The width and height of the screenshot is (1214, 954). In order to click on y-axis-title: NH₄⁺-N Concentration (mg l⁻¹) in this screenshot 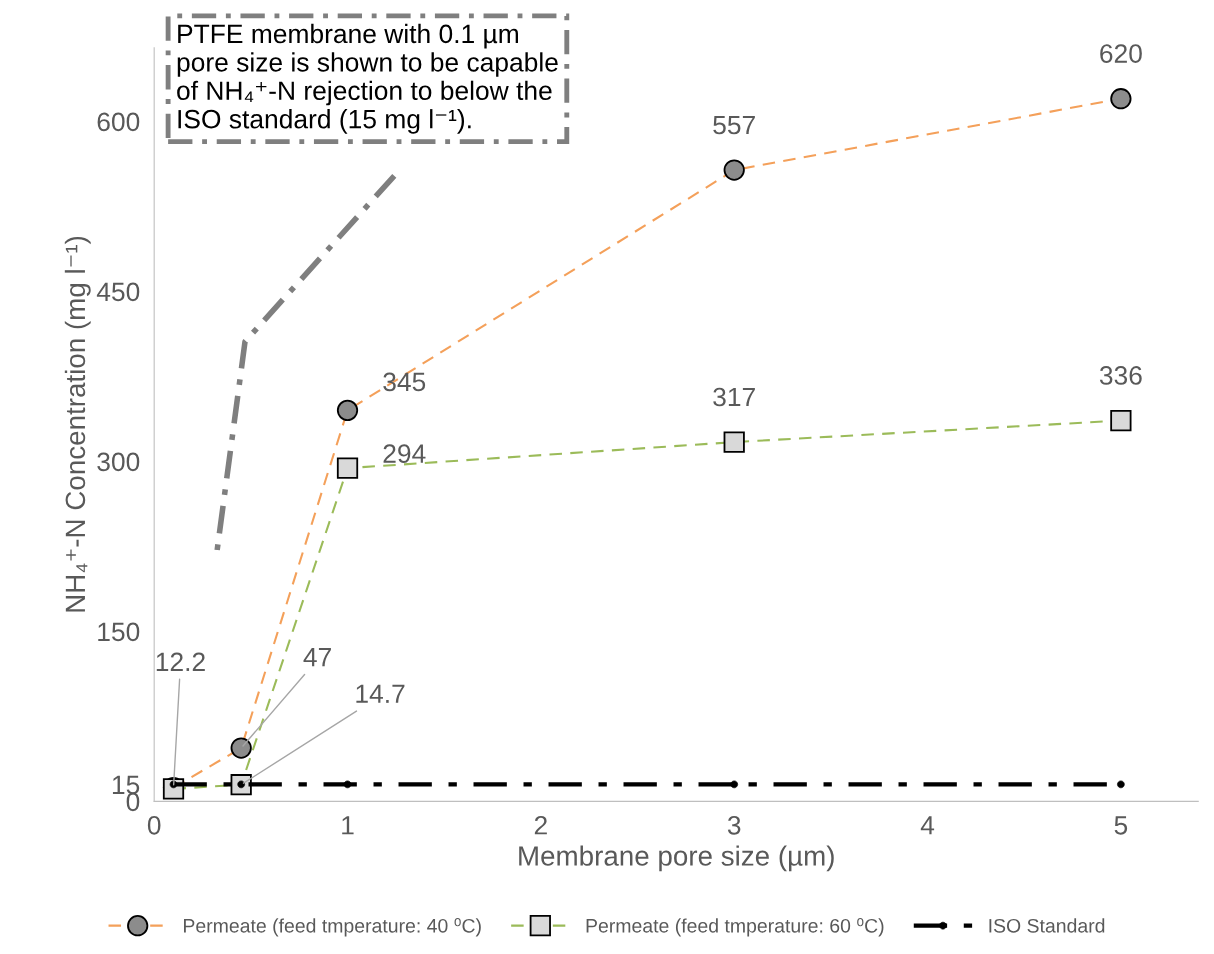, I will do `click(77, 424)`.